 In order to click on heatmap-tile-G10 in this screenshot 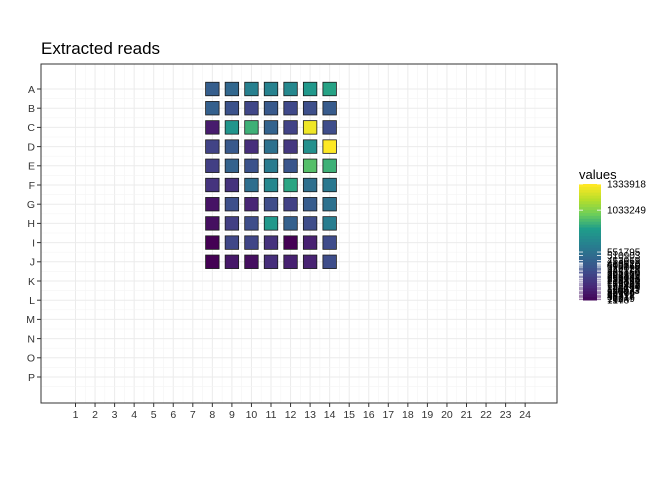, I will do `click(251, 204)`.